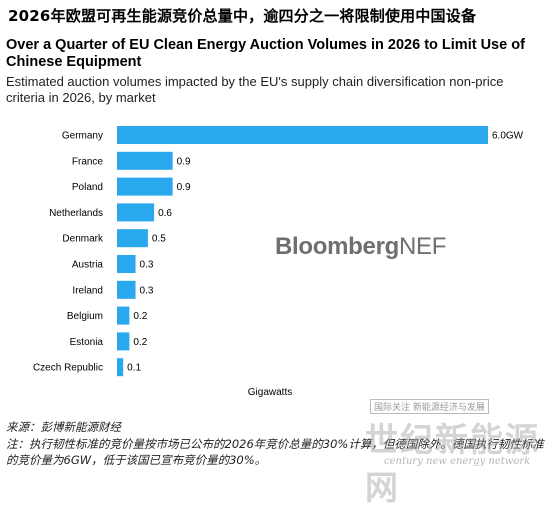  I want to click on chinese-headline: 2026年欧盟可再生能源竞价总量中，逾四分之一将限制使用中国设备, so click(242, 16).